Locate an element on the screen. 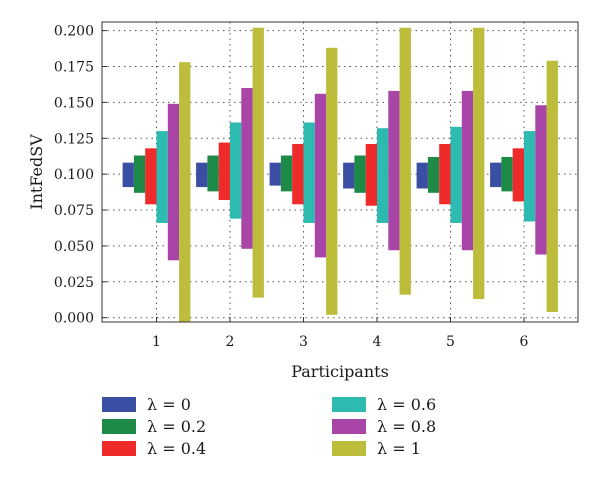 The height and width of the screenshot is (477, 600). x-tick-label: 3 is located at coordinates (303, 342).